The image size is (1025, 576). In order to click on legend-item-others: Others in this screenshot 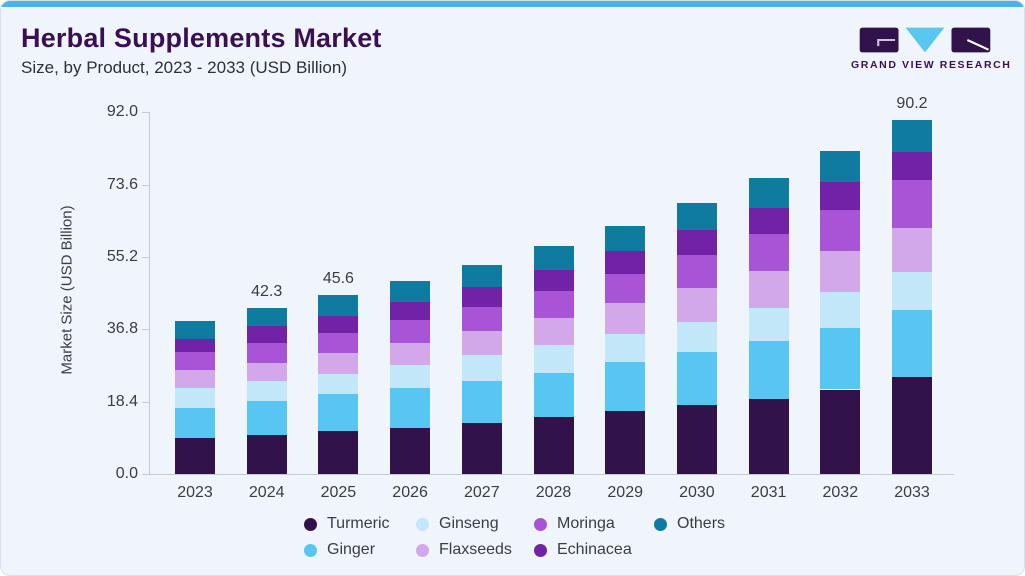, I will do `click(689, 524)`.